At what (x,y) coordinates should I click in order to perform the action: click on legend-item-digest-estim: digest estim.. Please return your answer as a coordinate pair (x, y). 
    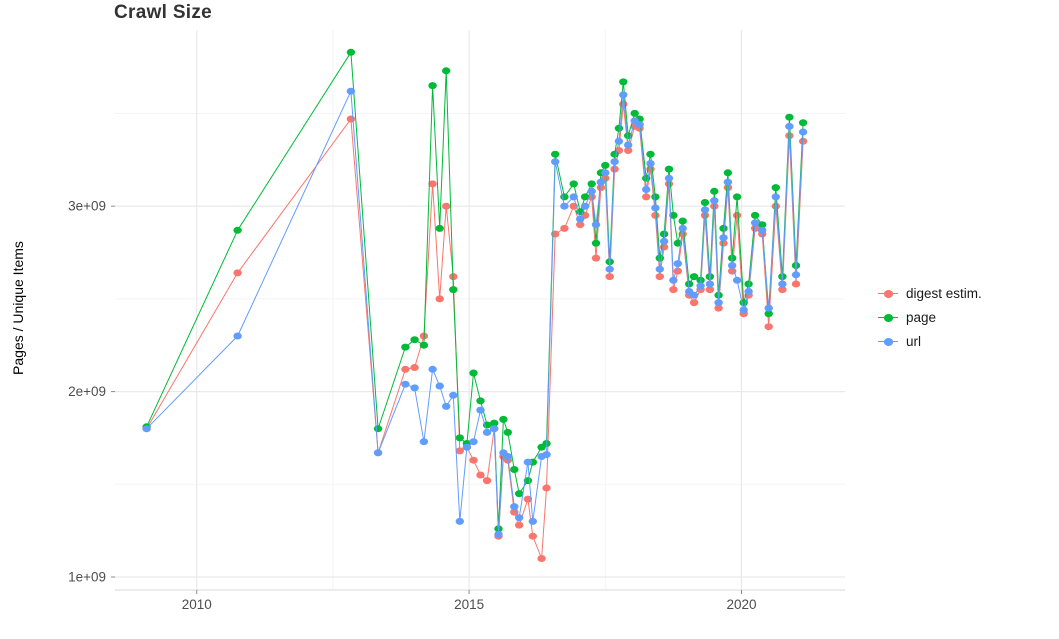
    Looking at the image, I should click on (930, 293).